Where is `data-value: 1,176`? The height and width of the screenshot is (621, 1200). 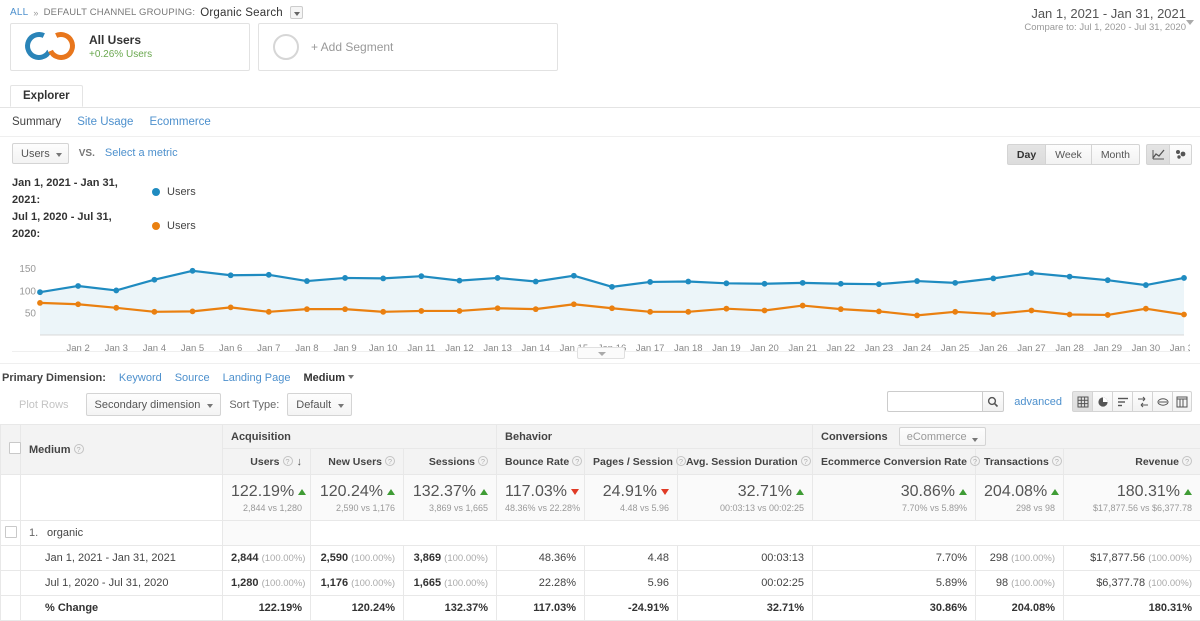
data-value: 1,176 is located at coordinates (335, 583).